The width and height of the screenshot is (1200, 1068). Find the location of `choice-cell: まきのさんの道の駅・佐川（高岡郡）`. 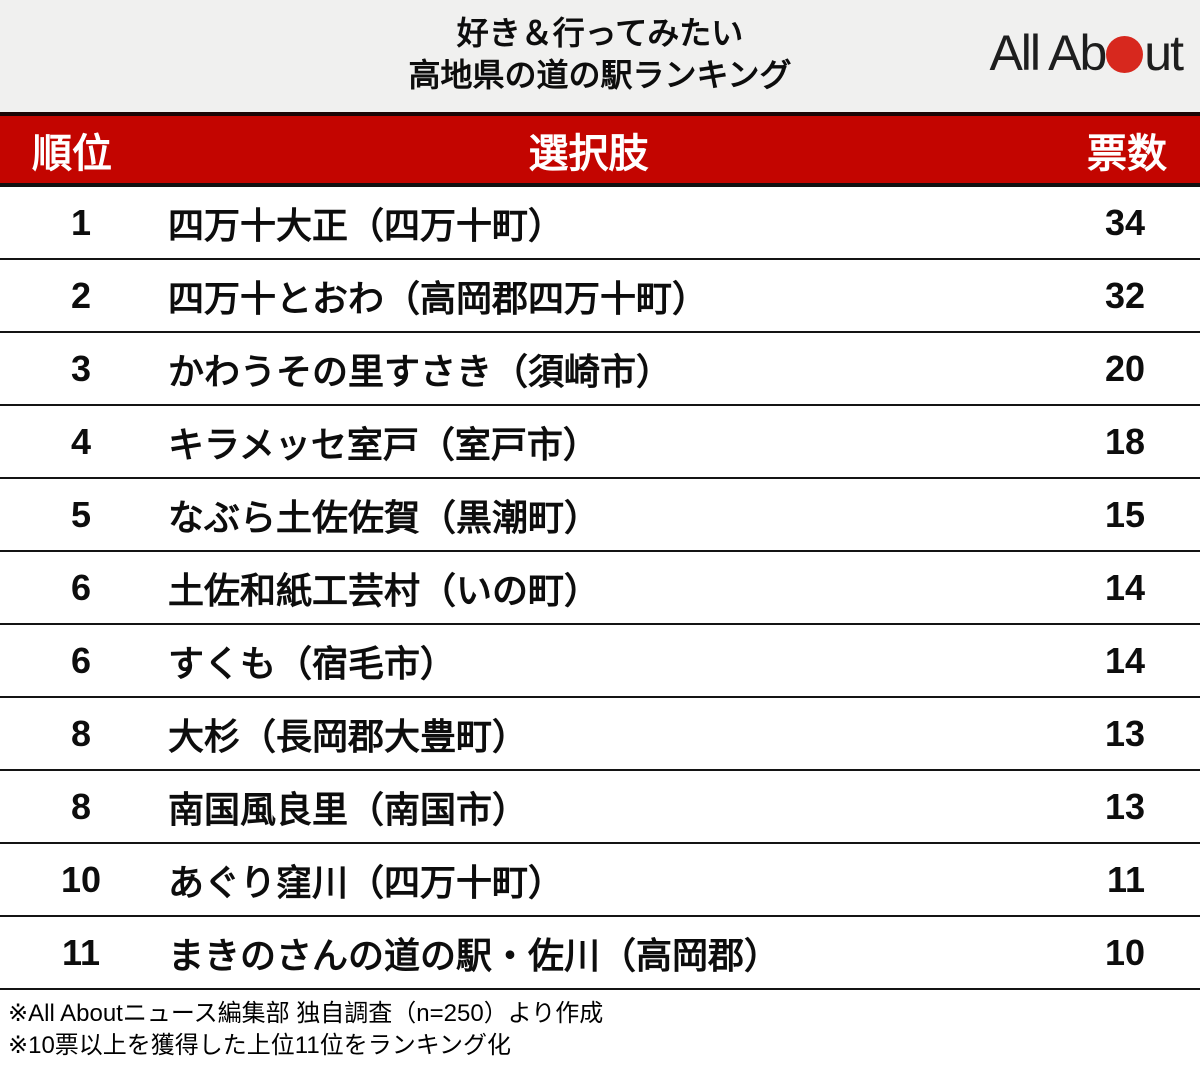

choice-cell: まきのさんの道の駅・佐川（高岡郡） is located at coordinates (474, 955).